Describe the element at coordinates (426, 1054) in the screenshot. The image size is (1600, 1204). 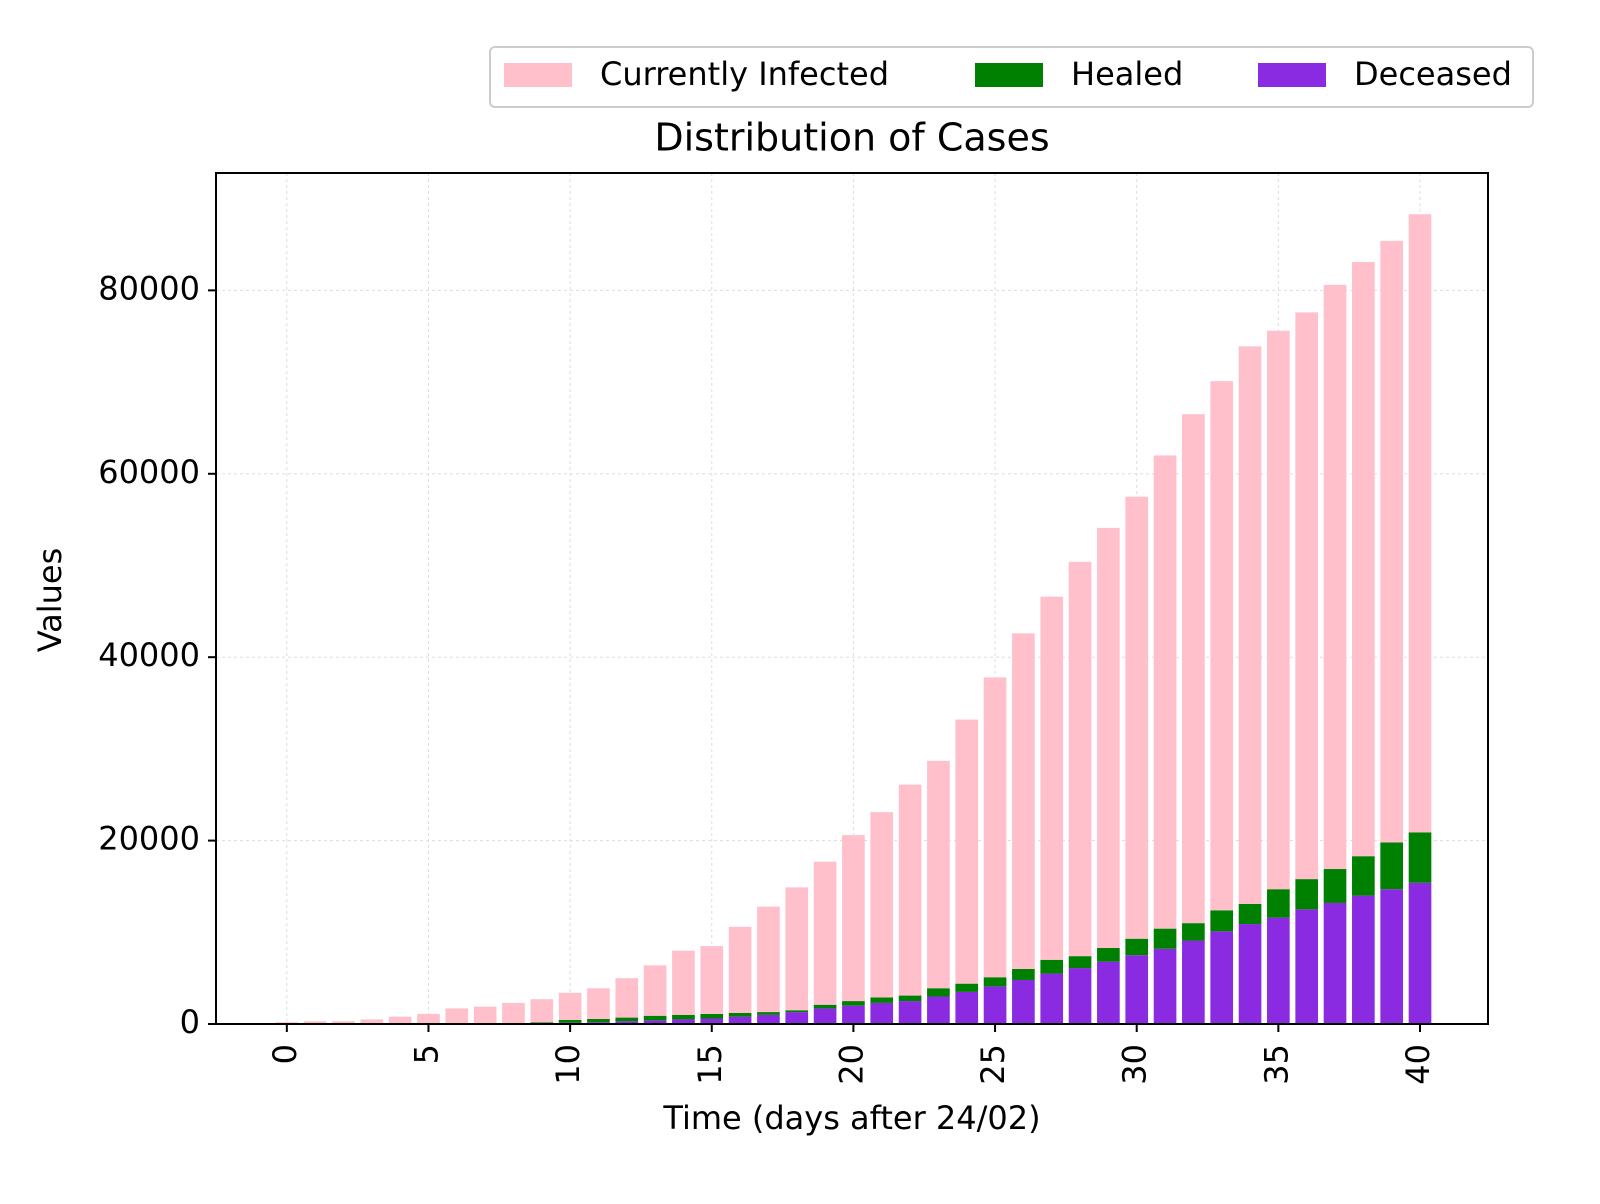
I see `x-tick-label: 5` at that location.